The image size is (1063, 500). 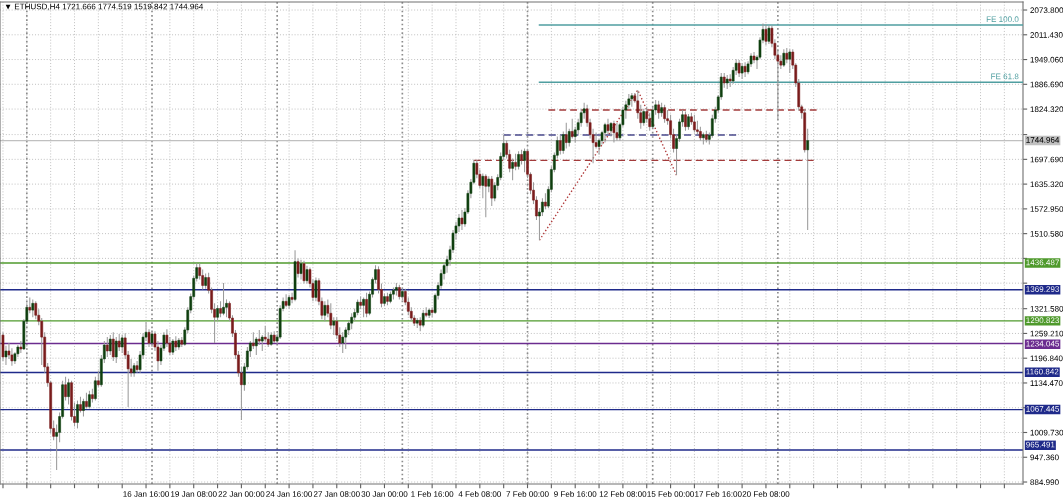 What do you see at coordinates (670, 493) in the screenshot?
I see `x-tick-label: 15 Feb 00:00` at bounding box center [670, 493].